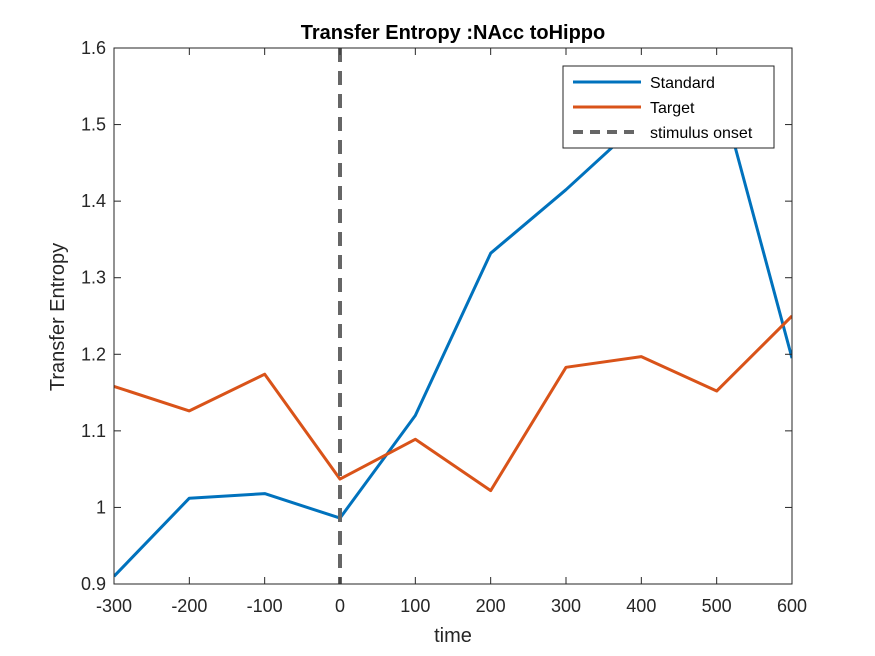 Image resolution: width=875 pixels, height=656 pixels. Describe the element at coordinates (189, 606) in the screenshot. I see `x-tick-label: -200` at that location.